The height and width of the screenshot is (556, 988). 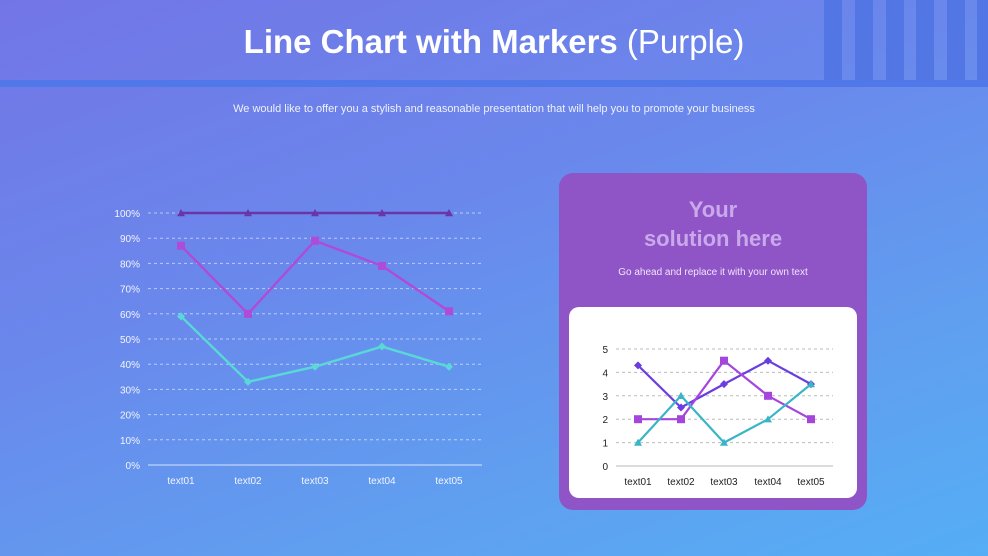 I want to click on header-divider-bar, so click(x=494, y=83).